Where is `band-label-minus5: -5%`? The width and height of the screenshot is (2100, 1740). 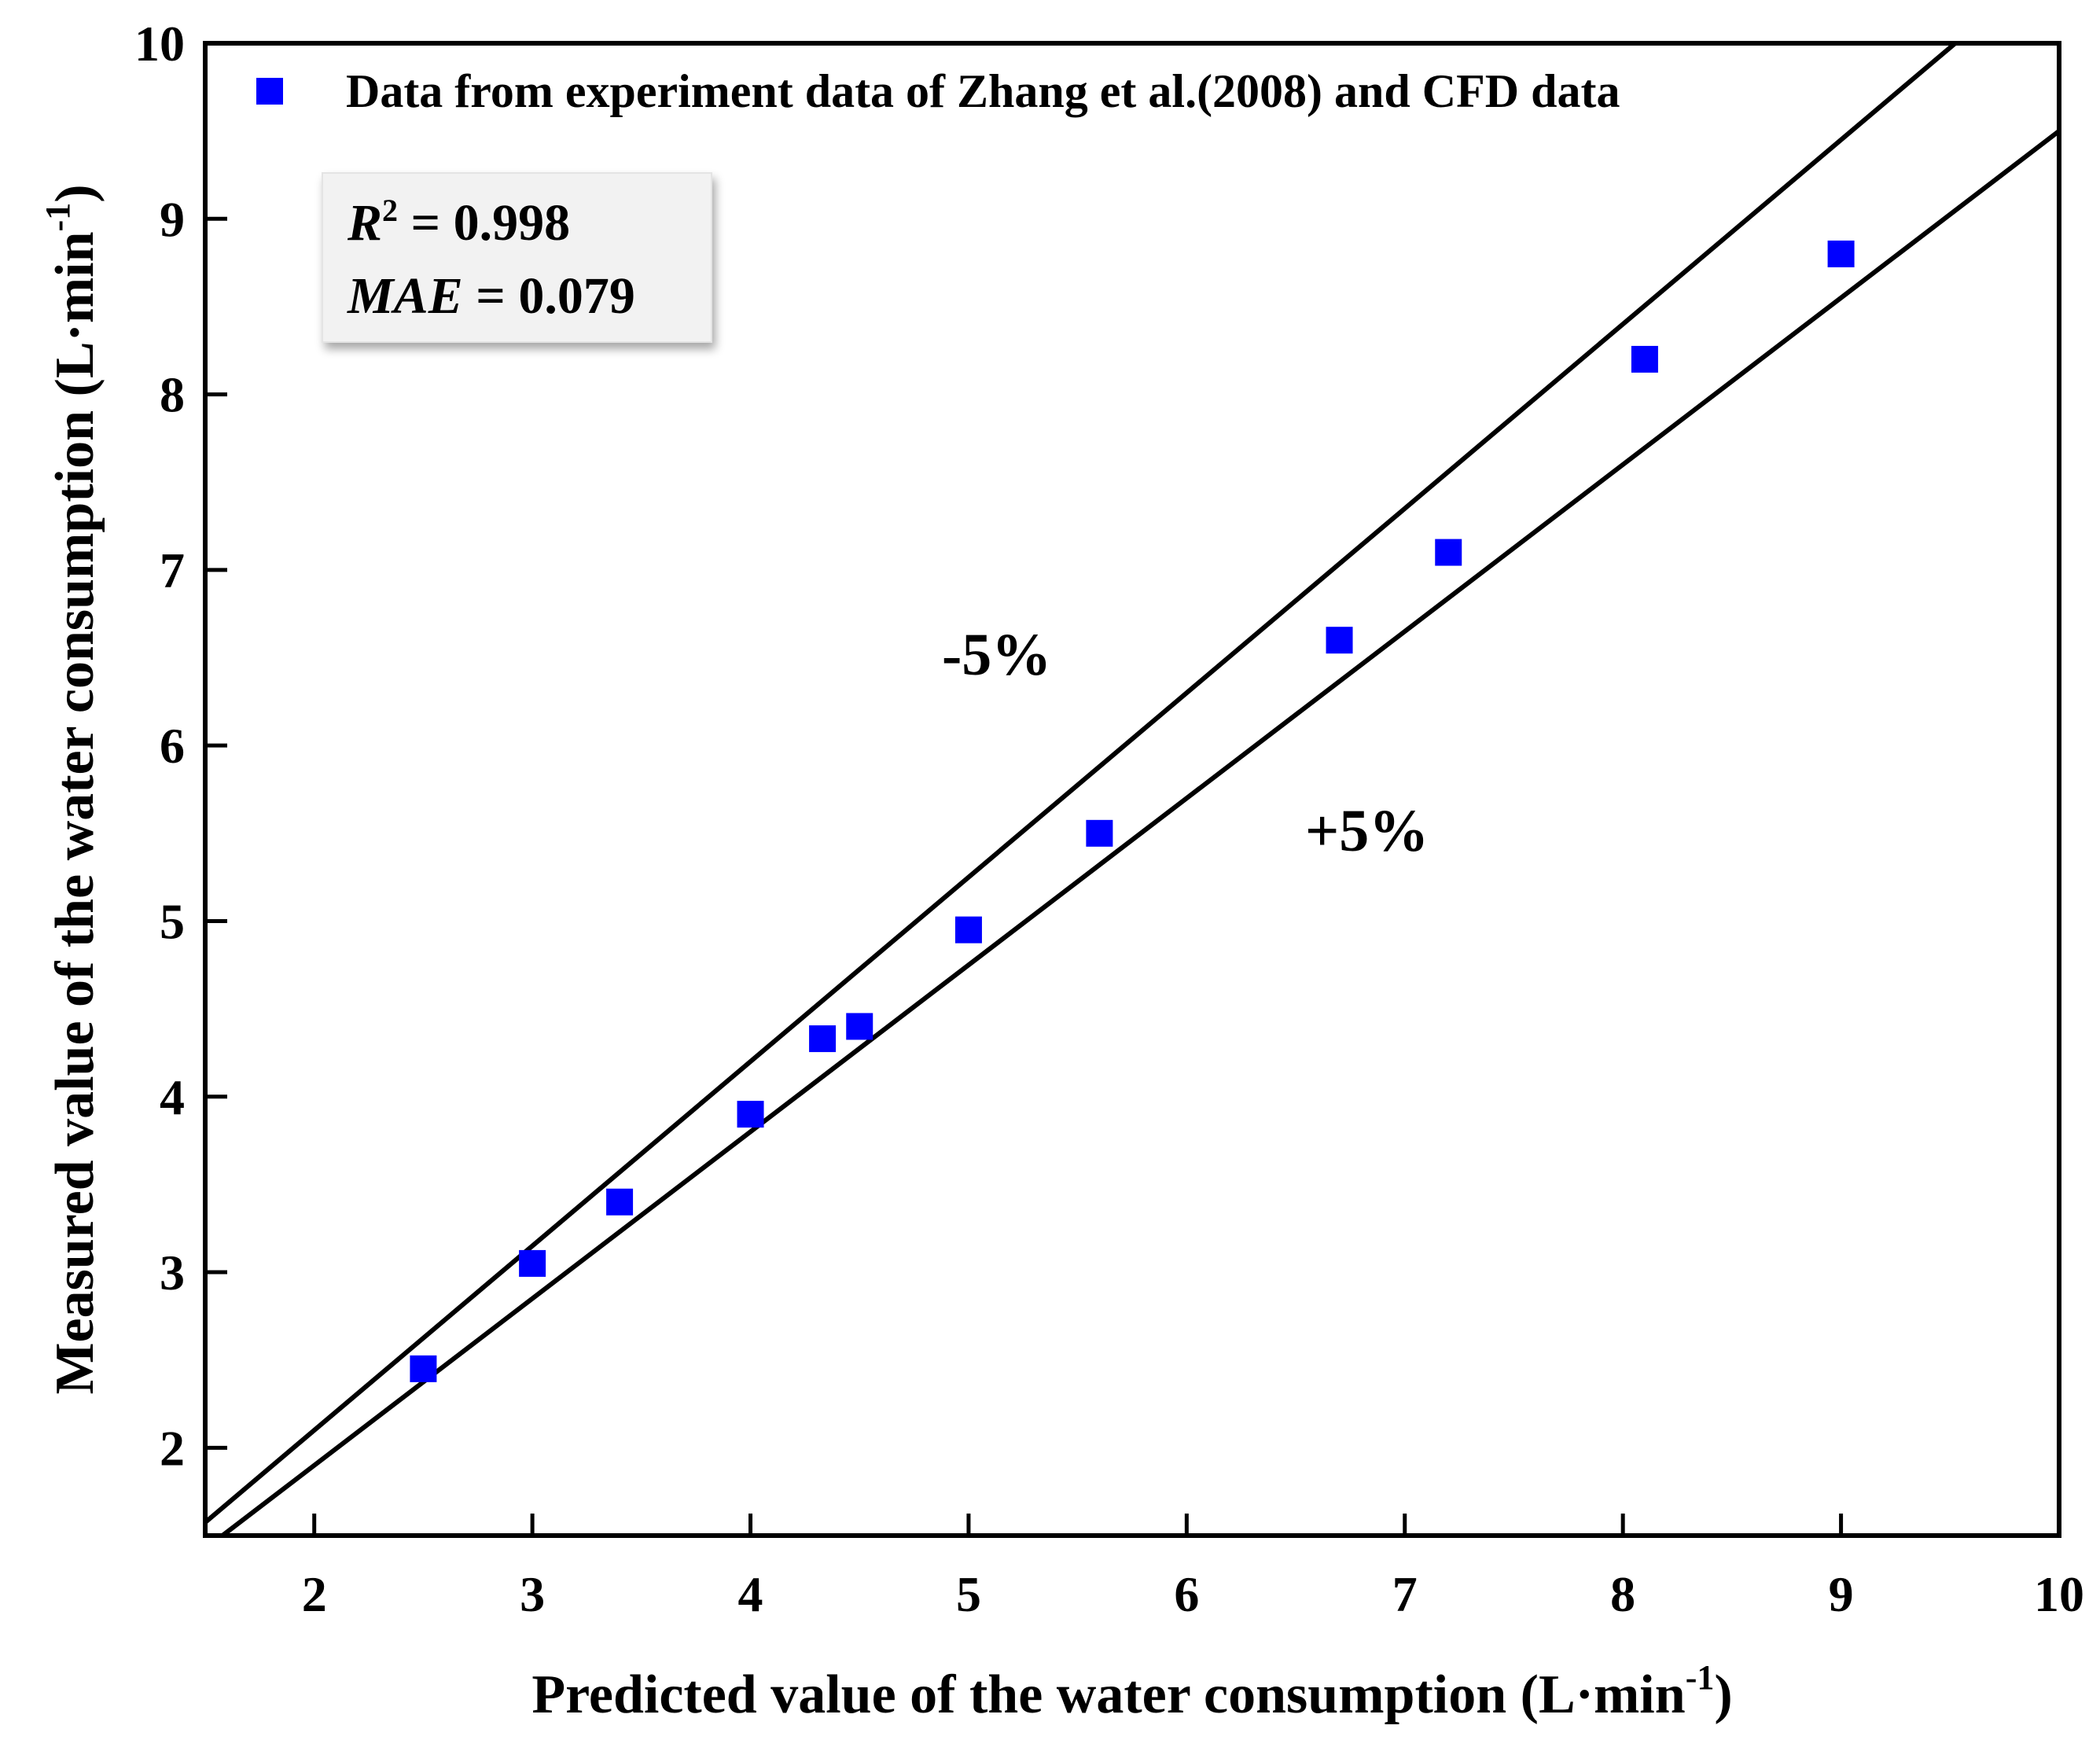
band-label-minus5: -5% is located at coordinates (996, 655).